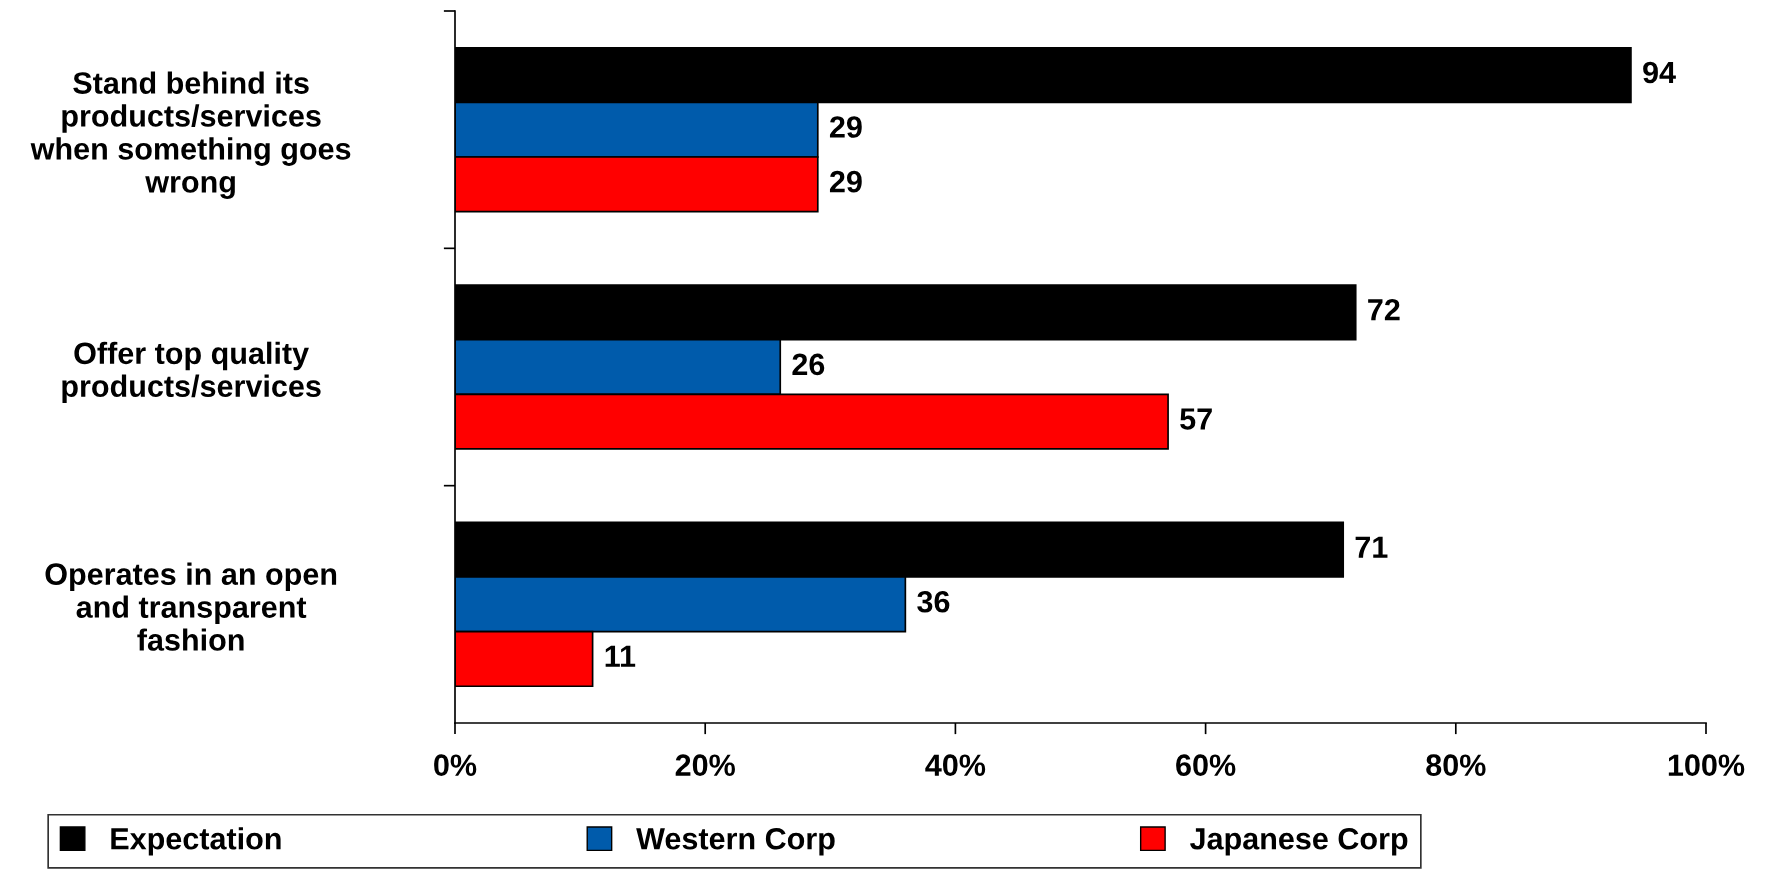 The height and width of the screenshot is (877, 1769). I want to click on legend-label: Western Corp, so click(735, 841).